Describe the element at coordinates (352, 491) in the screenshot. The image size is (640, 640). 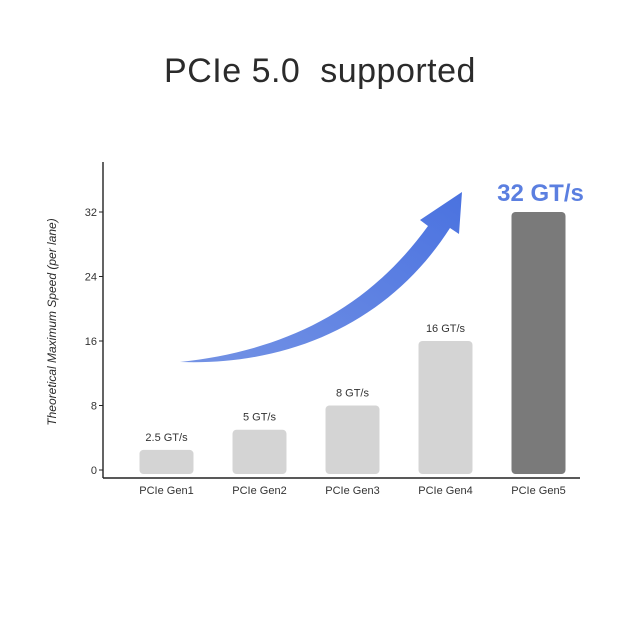
I see `x-tick-label: PCIe Gen3` at that location.